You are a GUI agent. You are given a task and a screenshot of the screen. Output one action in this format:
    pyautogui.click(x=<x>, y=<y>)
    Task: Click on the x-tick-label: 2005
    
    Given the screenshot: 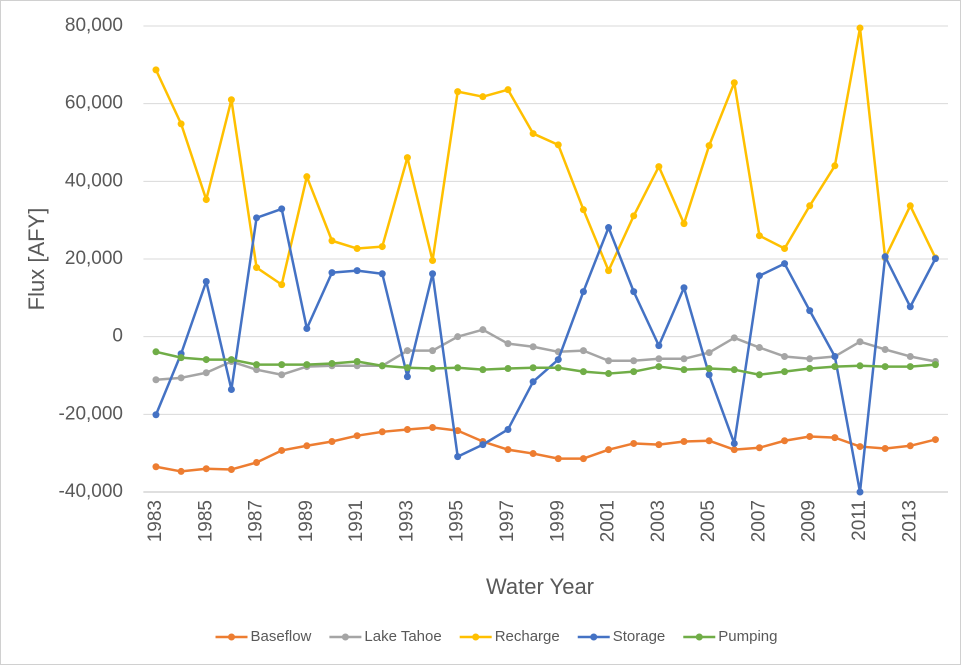 What is the action you would take?
    pyautogui.click(x=708, y=521)
    